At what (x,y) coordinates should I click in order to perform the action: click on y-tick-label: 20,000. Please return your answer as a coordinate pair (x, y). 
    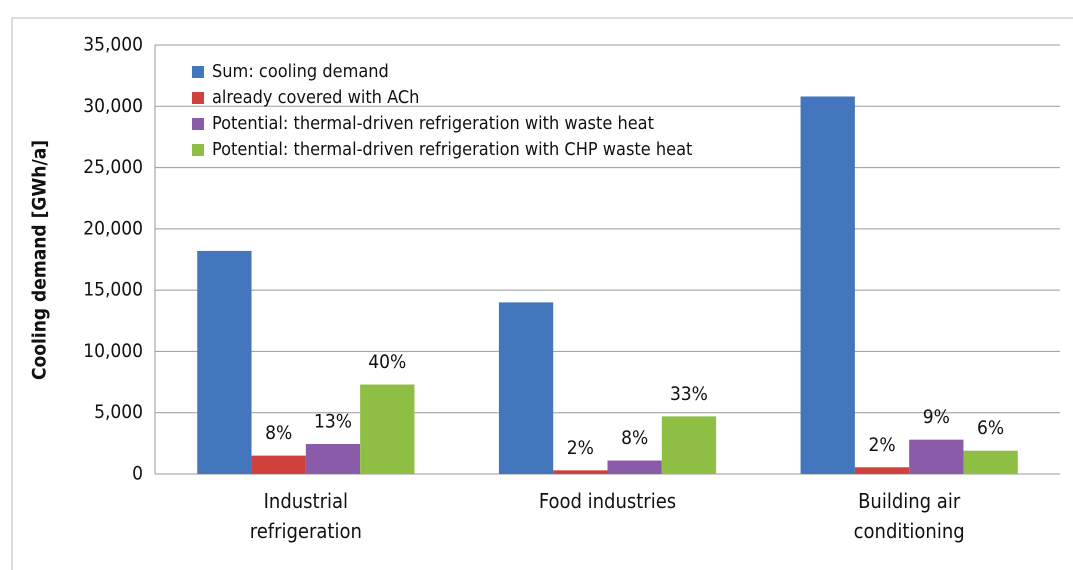
    Looking at the image, I should click on (113, 228).